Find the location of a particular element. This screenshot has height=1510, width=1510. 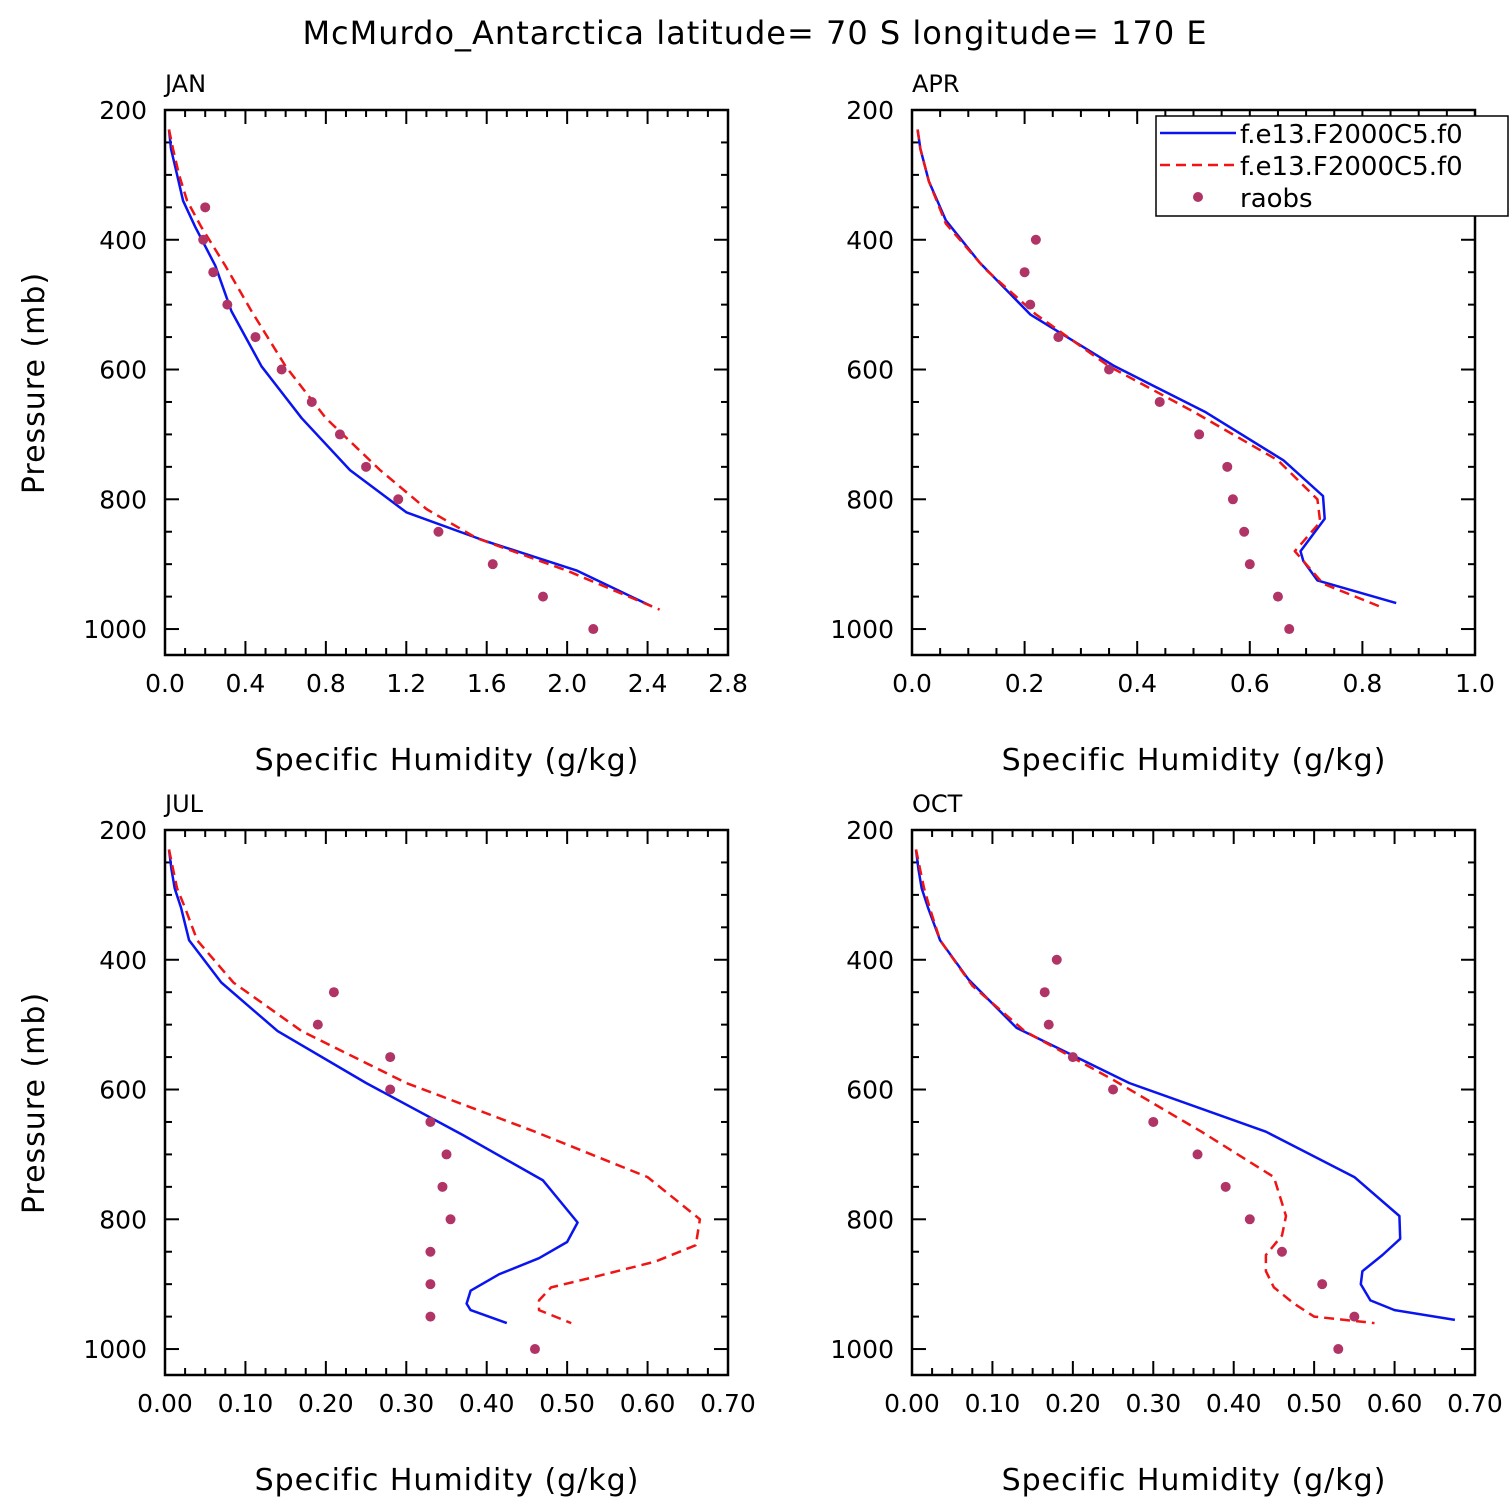

series-dashed-line-jan is located at coordinates (414, 370).